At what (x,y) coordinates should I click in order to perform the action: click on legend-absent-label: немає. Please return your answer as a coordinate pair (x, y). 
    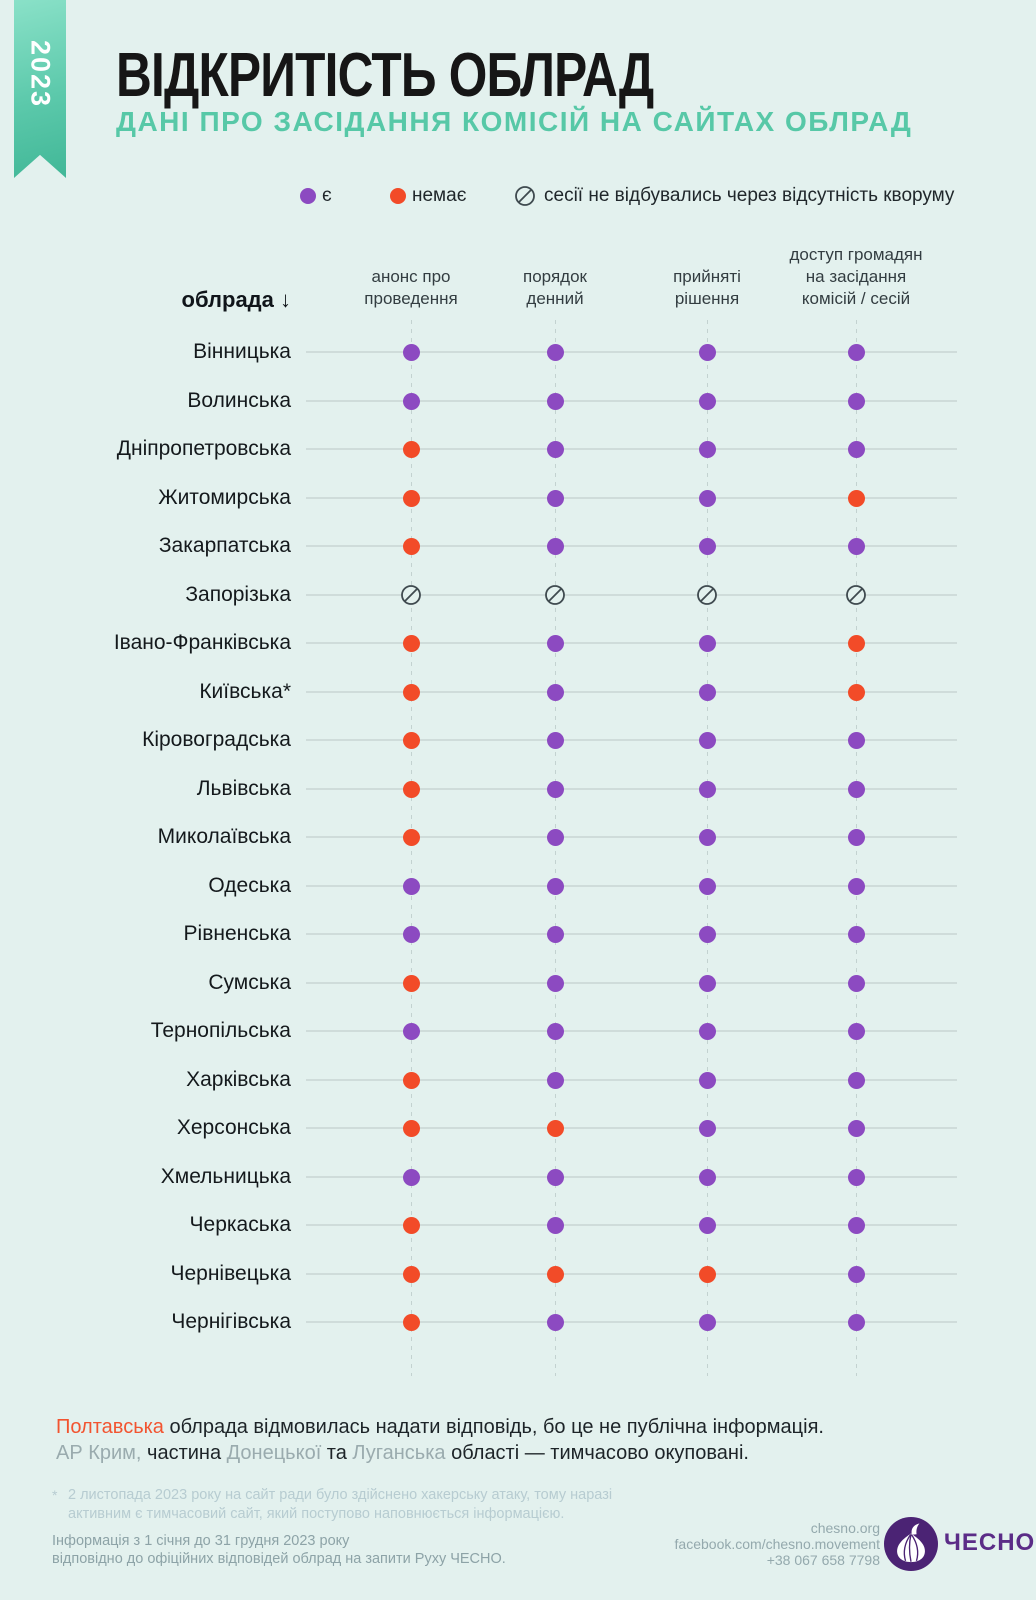
    Looking at the image, I should click on (439, 195).